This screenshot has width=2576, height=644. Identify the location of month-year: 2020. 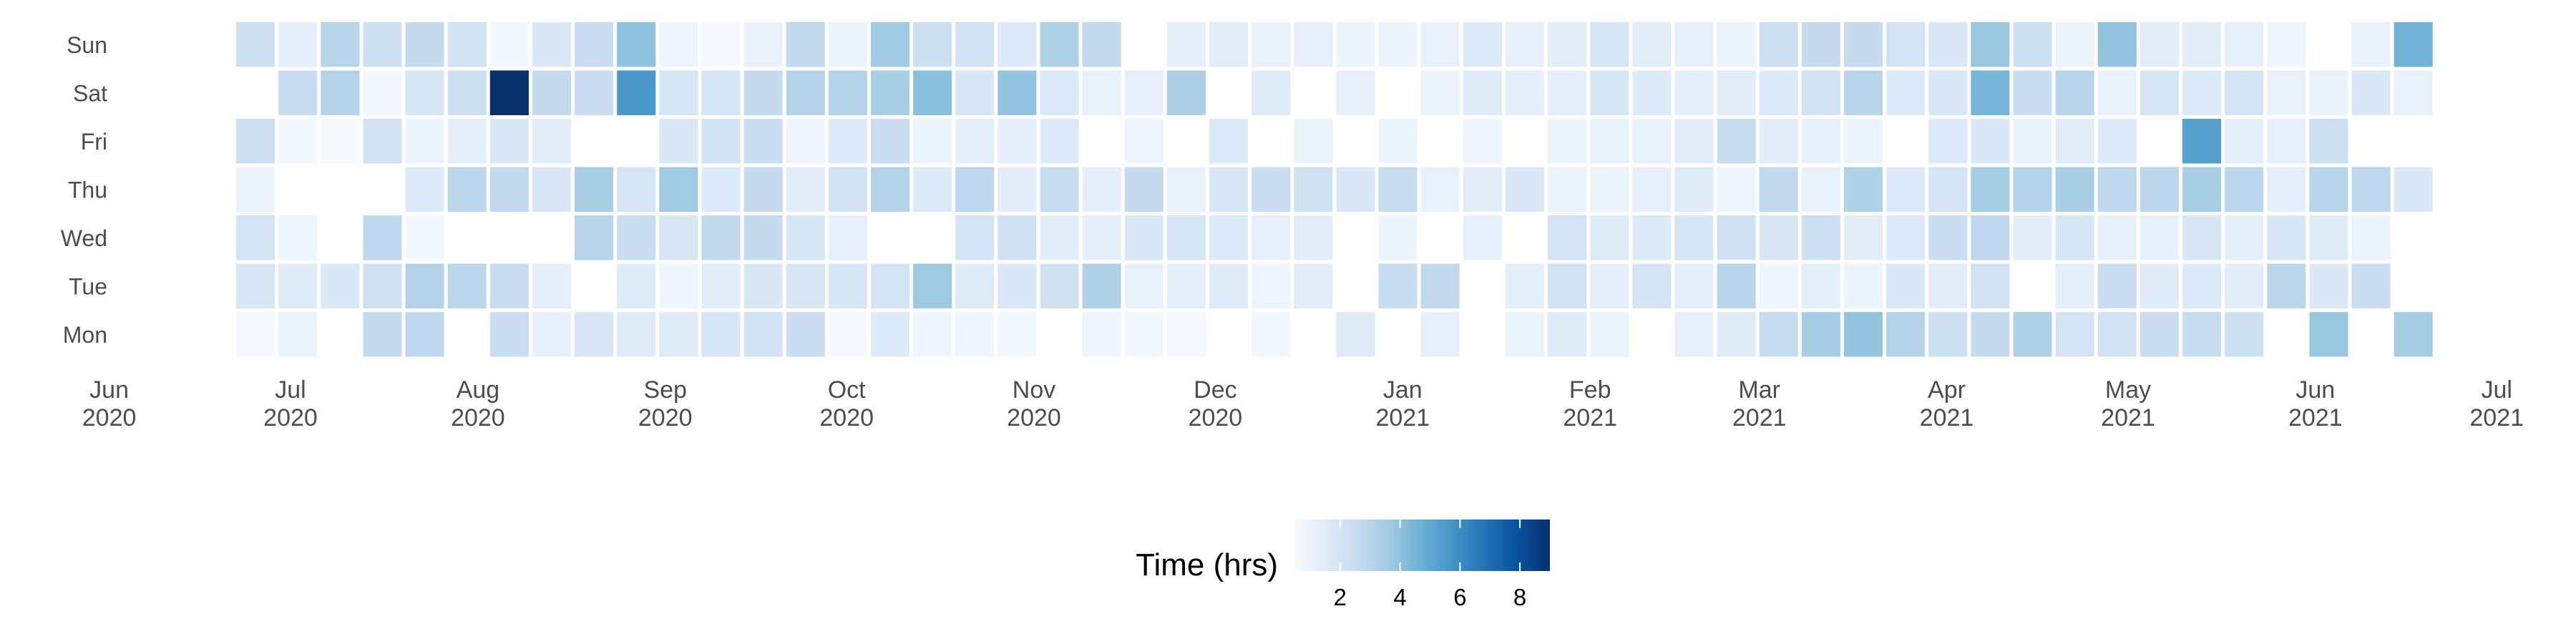
(290, 417).